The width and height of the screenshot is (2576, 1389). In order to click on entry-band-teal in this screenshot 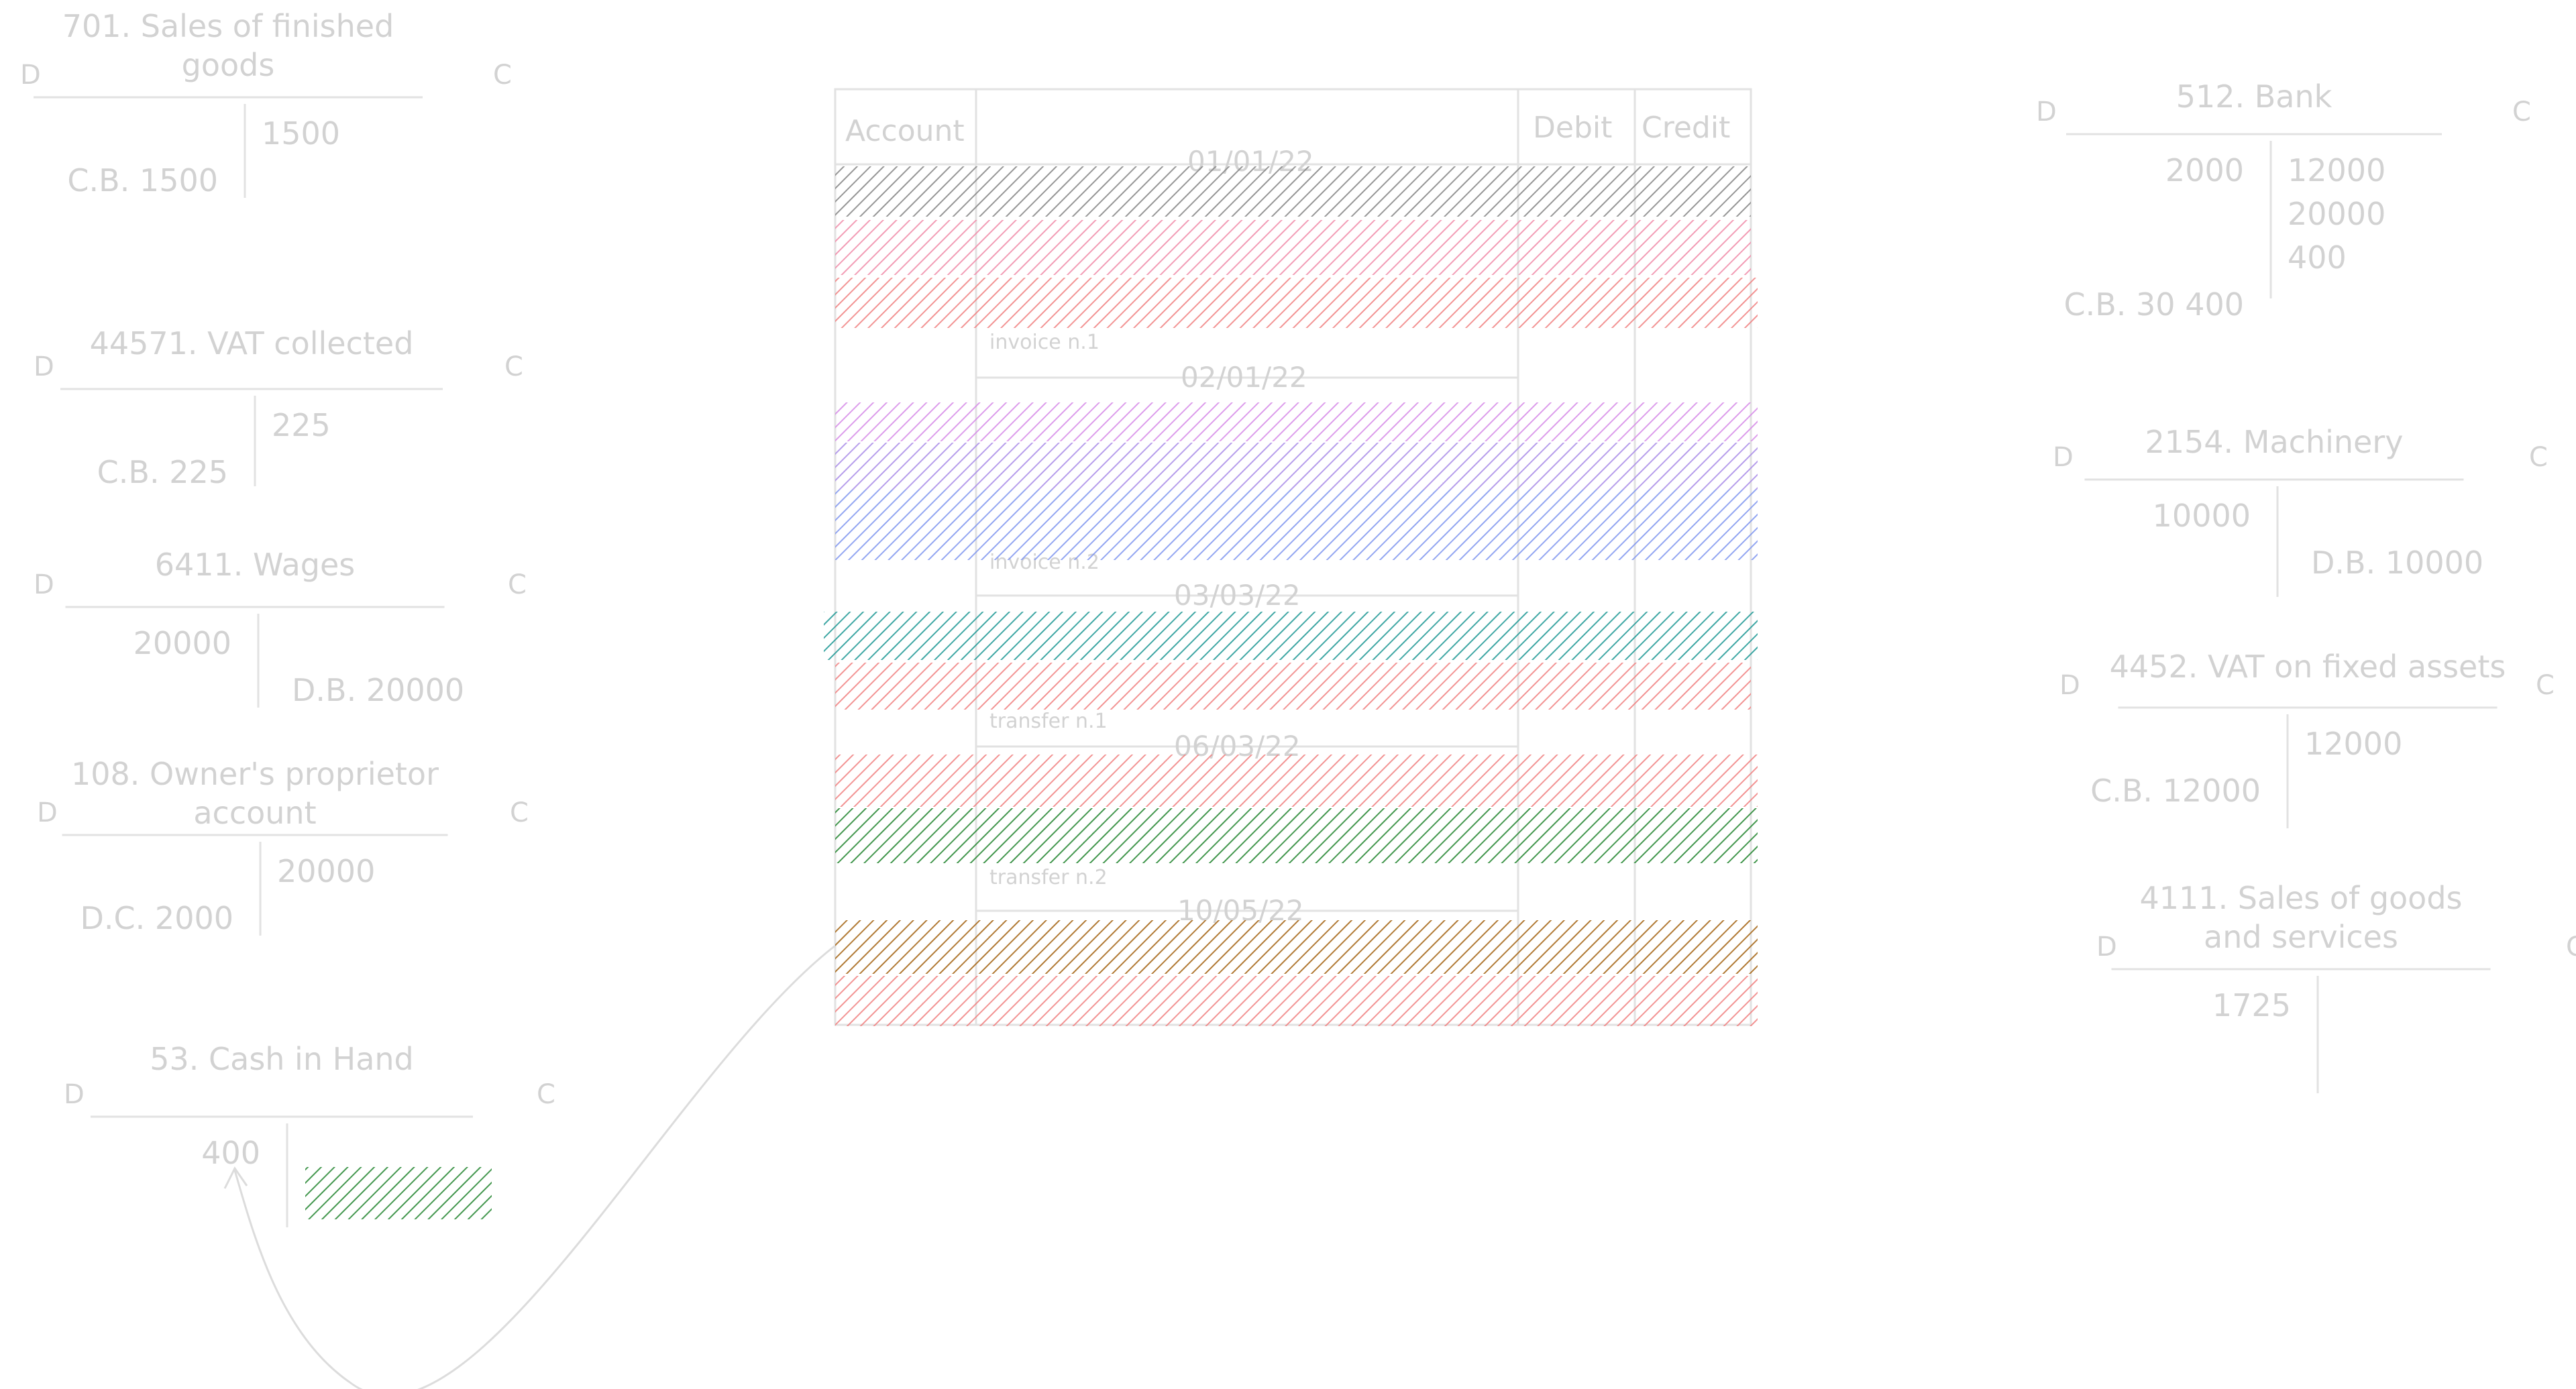, I will do `click(1291, 636)`.